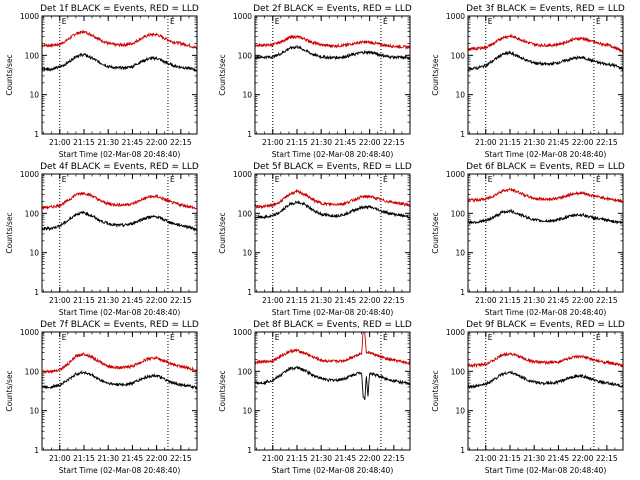  What do you see at coordinates (545, 167) in the screenshot?
I see `panel-title: Det 6f BLACK = Events, RED = LLD` at bounding box center [545, 167].